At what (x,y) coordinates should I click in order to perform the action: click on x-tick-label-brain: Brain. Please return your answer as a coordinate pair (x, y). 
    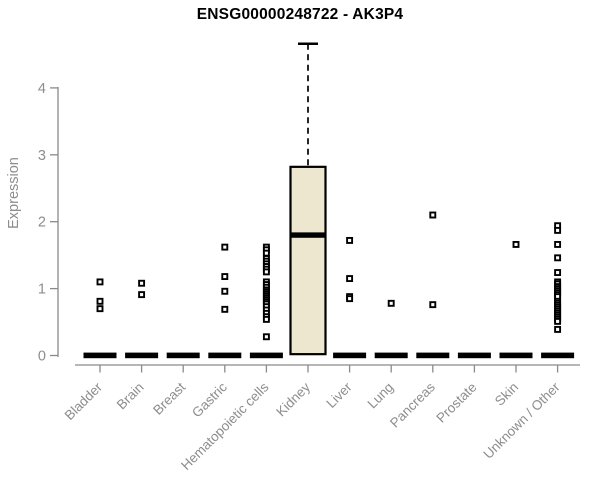
    Looking at the image, I should click on (130, 396).